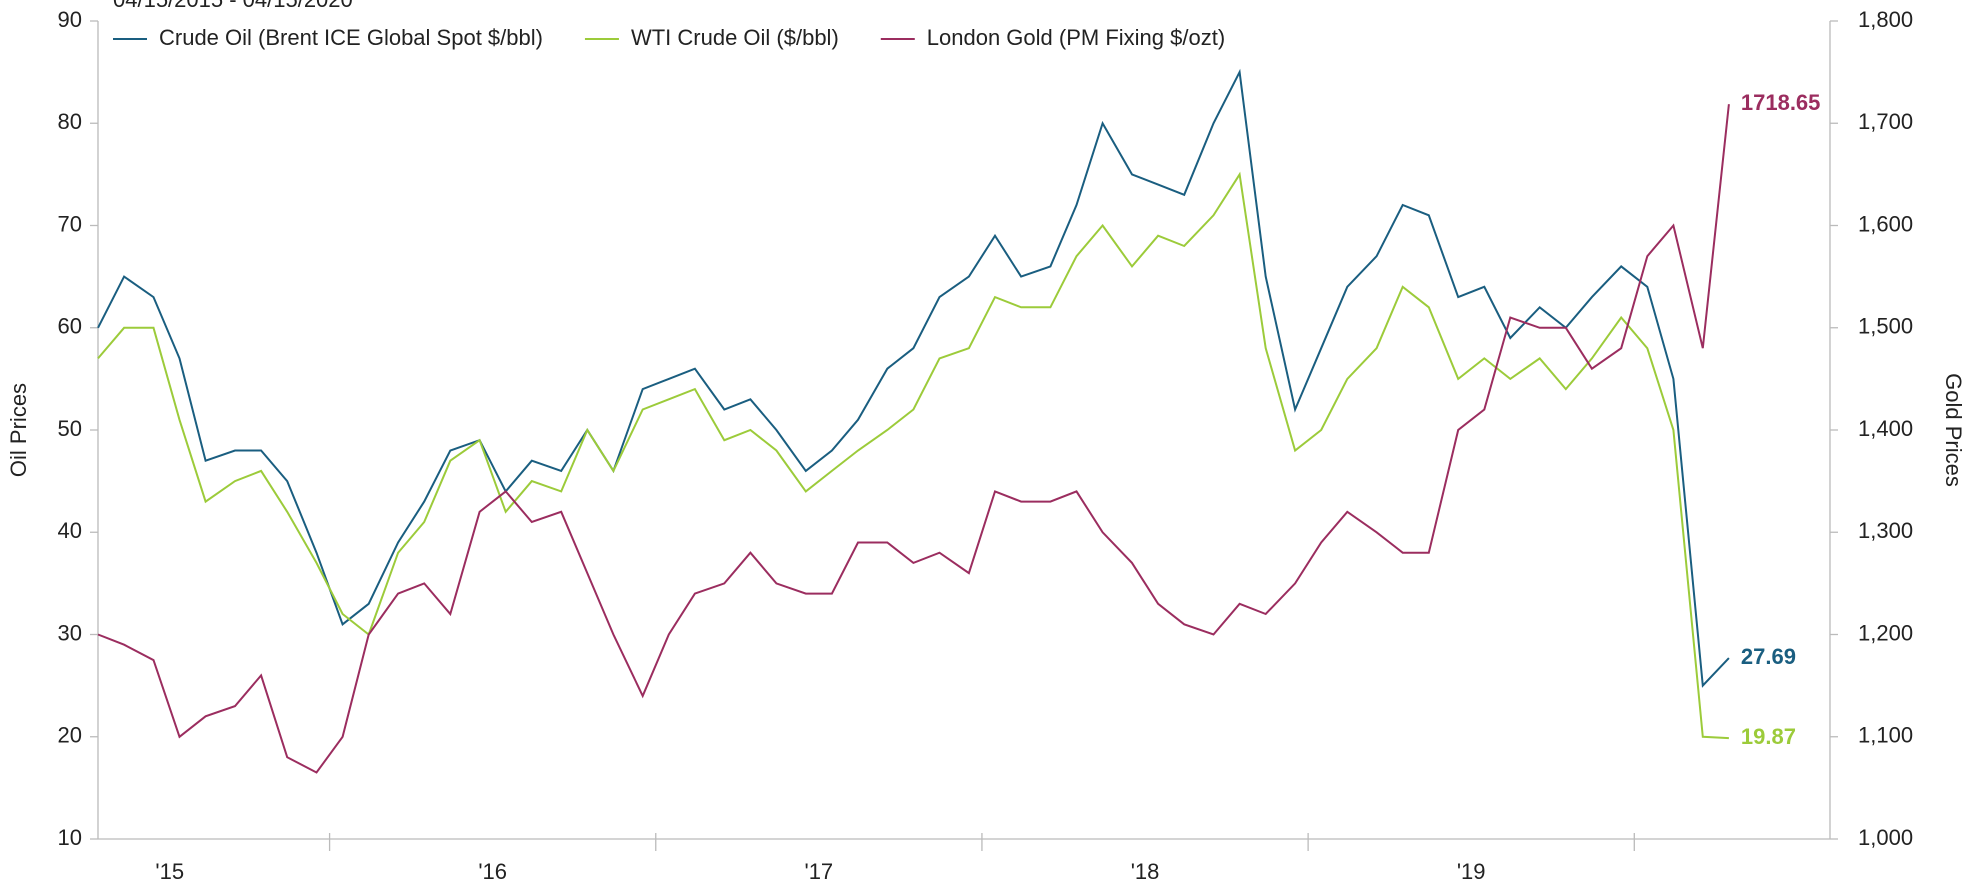  Describe the element at coordinates (70, 121) in the screenshot. I see `y-tick-label: 80` at that location.